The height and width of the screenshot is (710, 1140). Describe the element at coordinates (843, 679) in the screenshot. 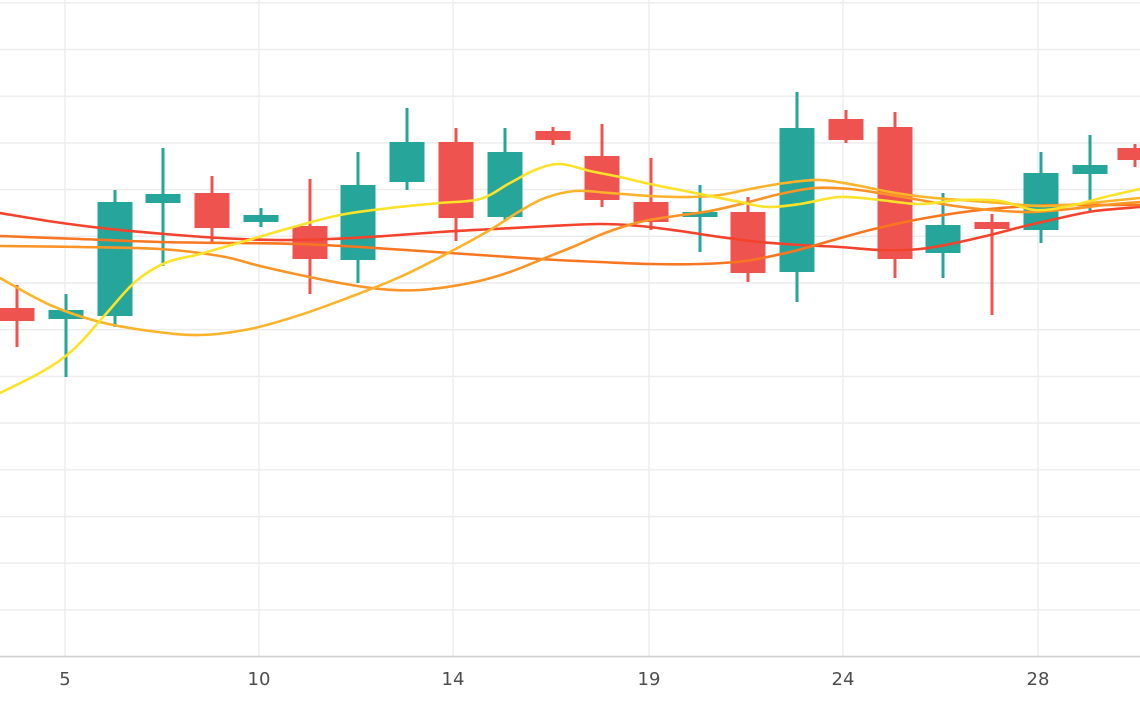

I see `x-axis-tick-label: 24` at that location.